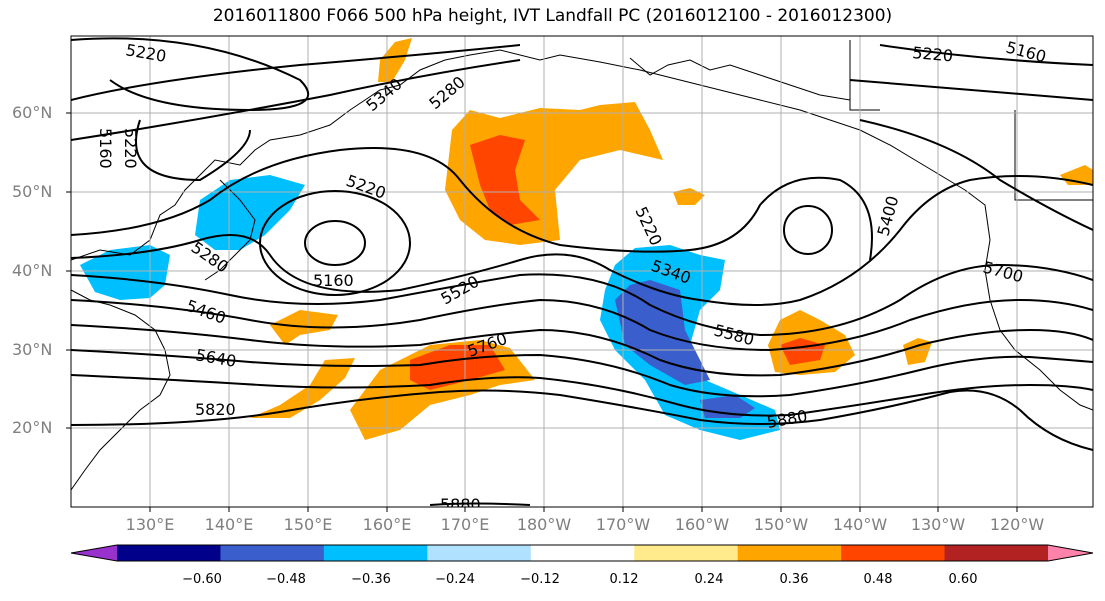 The height and width of the screenshot is (601, 1105). What do you see at coordinates (963, 579) in the screenshot?
I see `colorbar-tick-label: 0.60` at bounding box center [963, 579].